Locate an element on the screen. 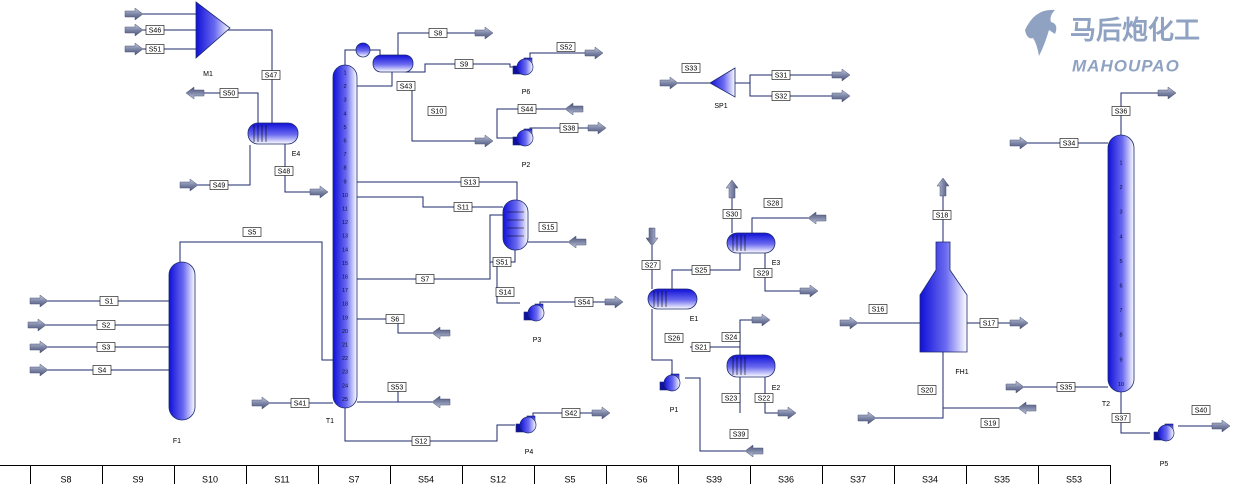 Image resolution: width=1241 pixels, height=484 pixels. stream-tag: S10 is located at coordinates (437, 111).